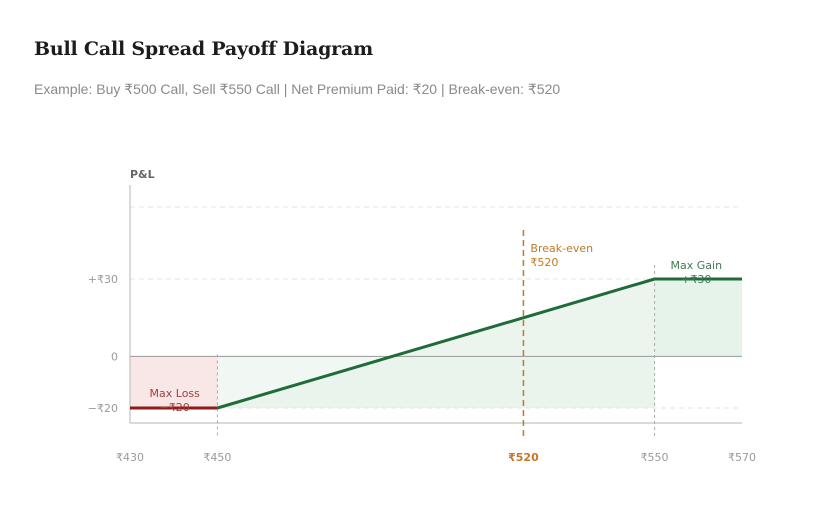  What do you see at coordinates (544, 262) in the screenshot?
I see `break-even-value: ₹520` at bounding box center [544, 262].